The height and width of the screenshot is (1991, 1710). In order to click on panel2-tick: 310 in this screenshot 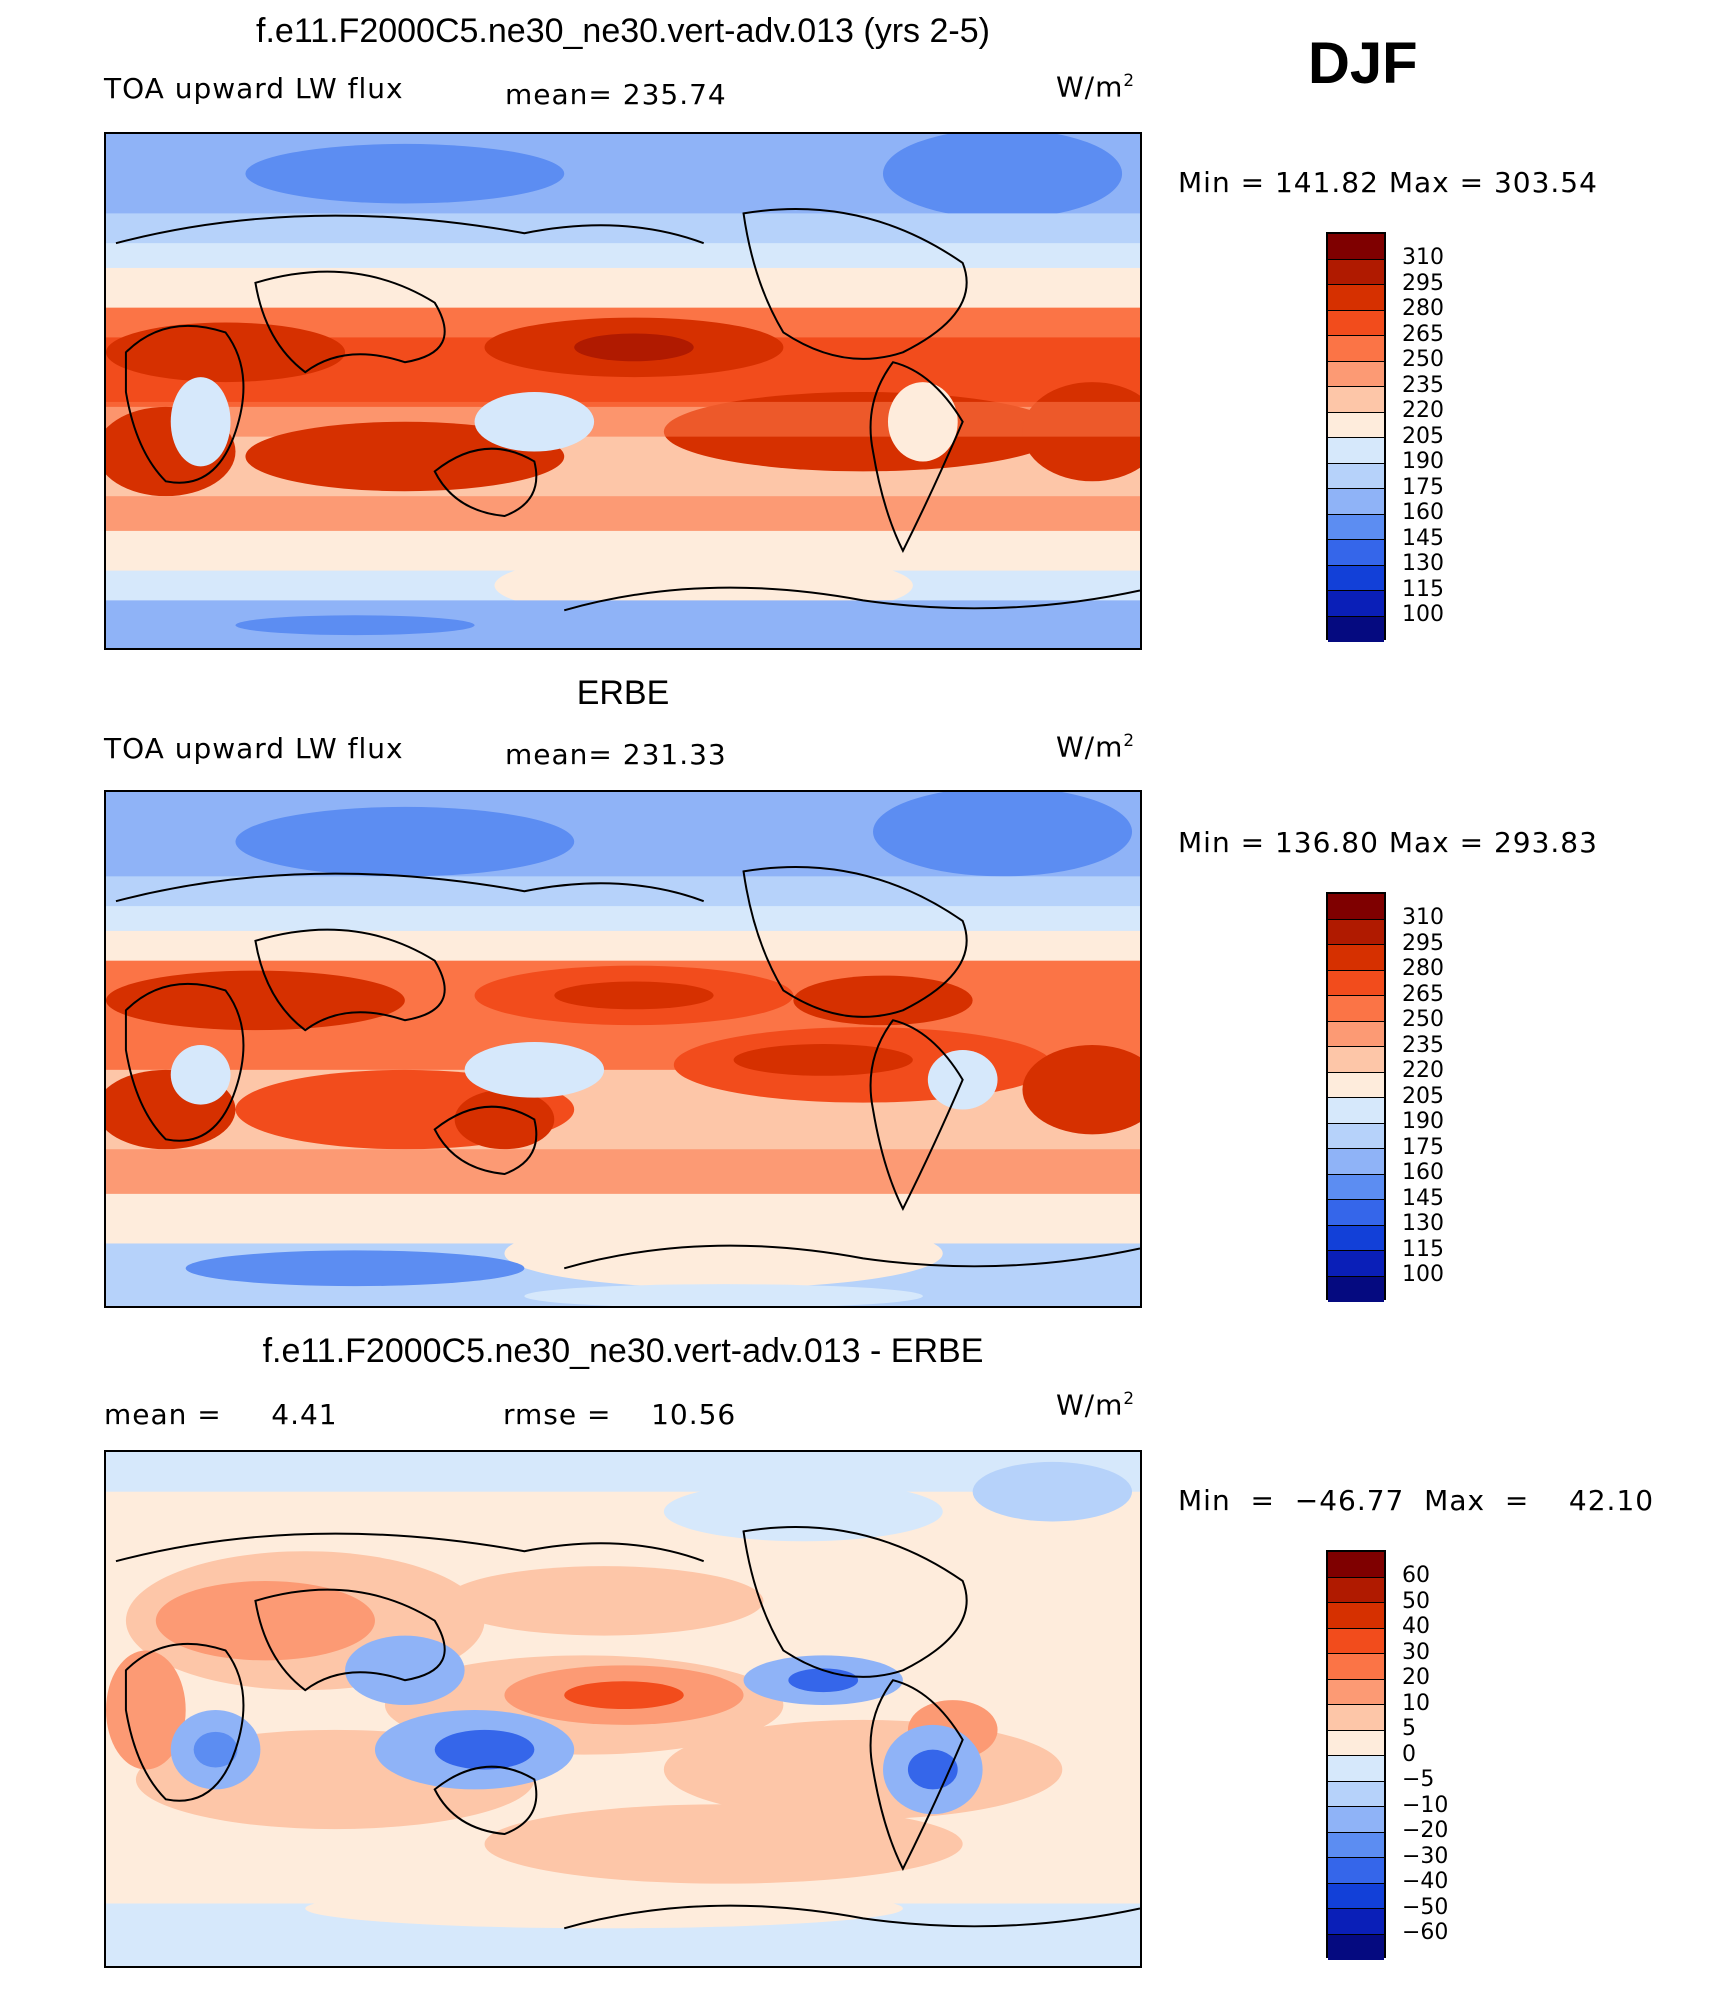, I will do `click(1423, 917)`.